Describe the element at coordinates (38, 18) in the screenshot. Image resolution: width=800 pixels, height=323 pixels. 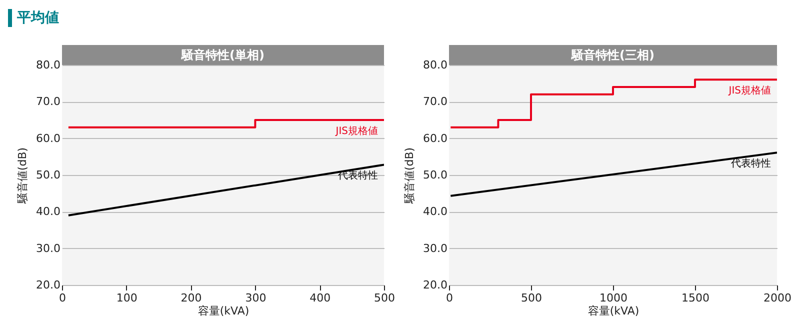
I see `text: 平均値` at that location.